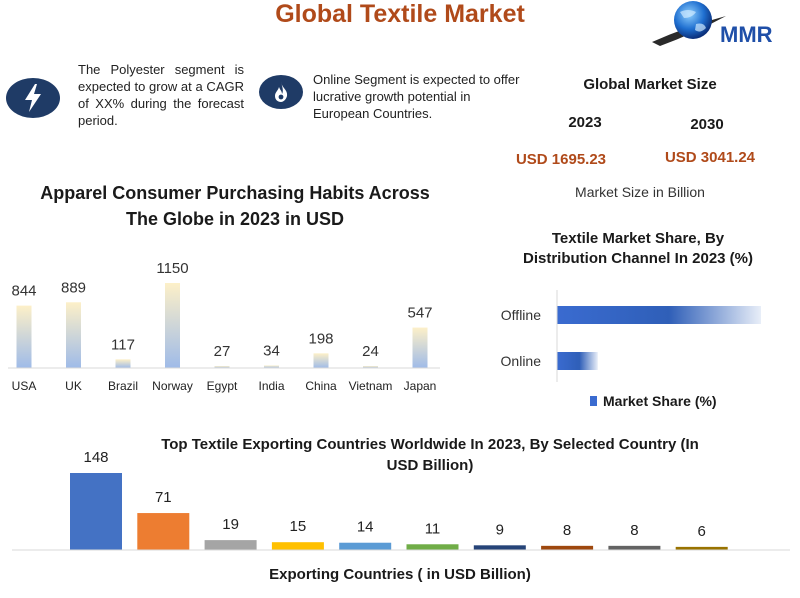  Describe the element at coordinates (693, 20) in the screenshot. I see `globe-icon` at that location.